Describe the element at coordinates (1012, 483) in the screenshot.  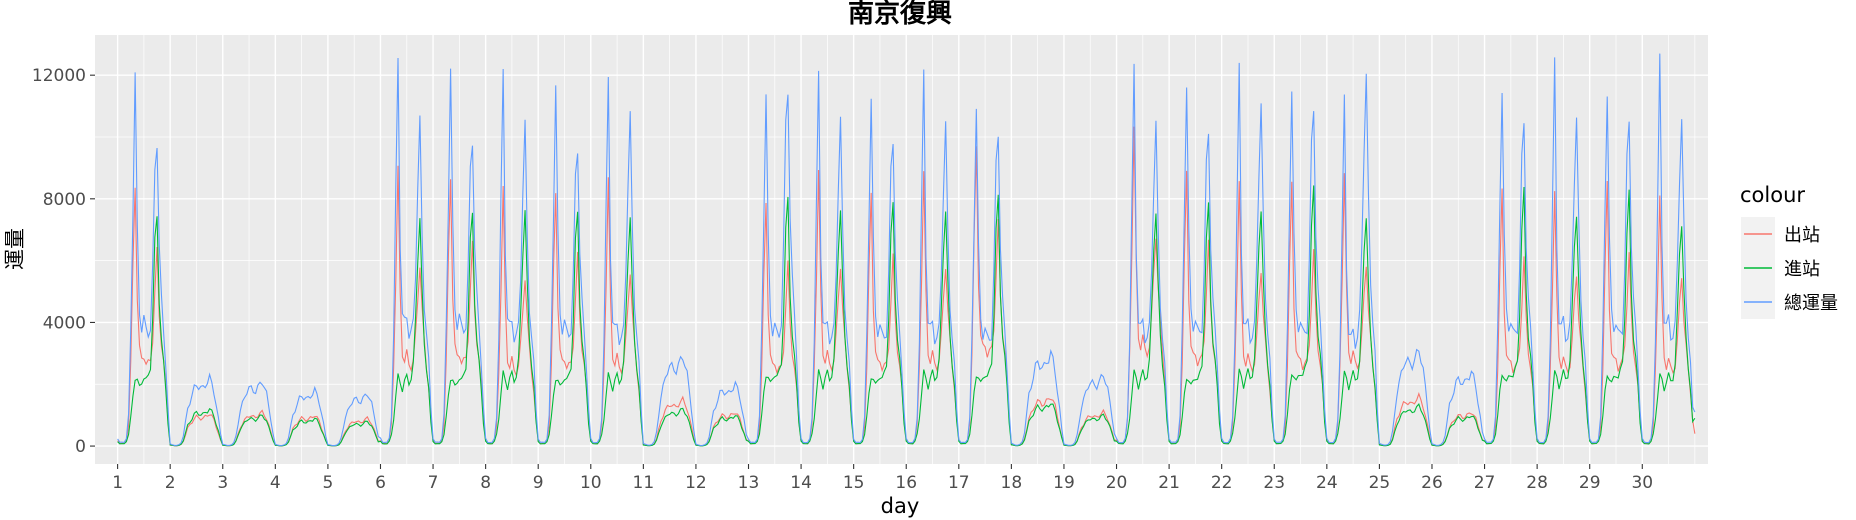
I see `x-tick-label: 18` at that location.